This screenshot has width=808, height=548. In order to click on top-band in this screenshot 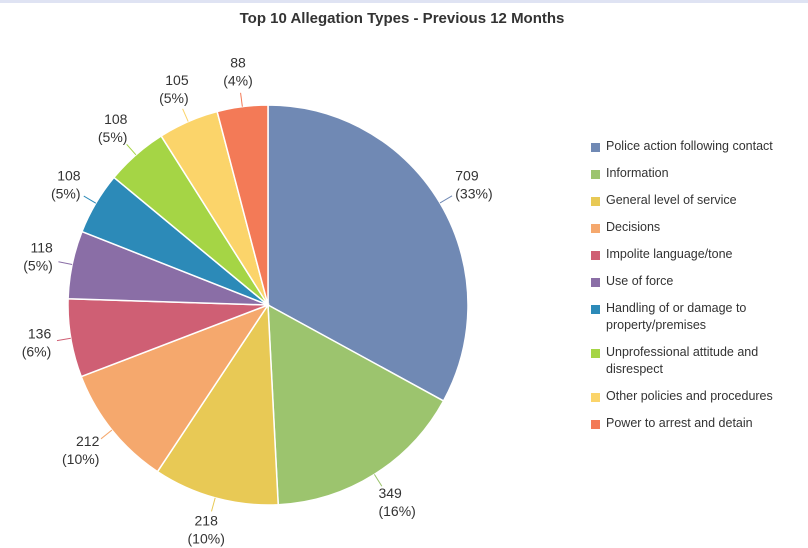, I will do `click(404, 1)`.